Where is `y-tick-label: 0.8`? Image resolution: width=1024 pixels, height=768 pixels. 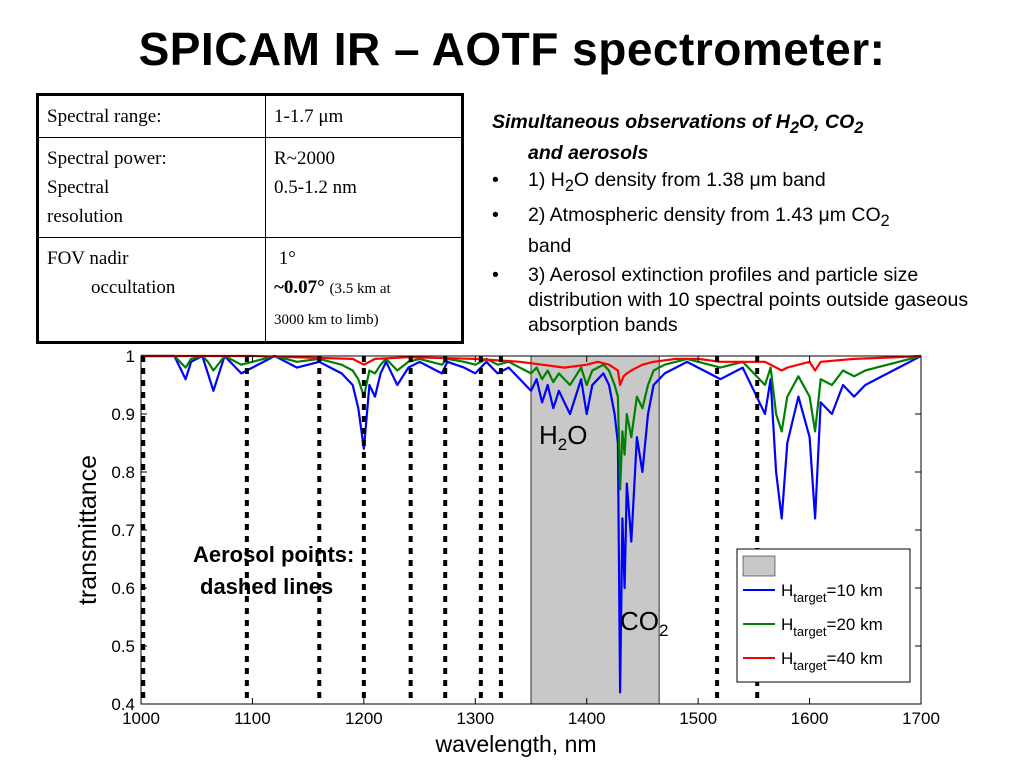 y-tick-label: 0.8 is located at coordinates (123, 472).